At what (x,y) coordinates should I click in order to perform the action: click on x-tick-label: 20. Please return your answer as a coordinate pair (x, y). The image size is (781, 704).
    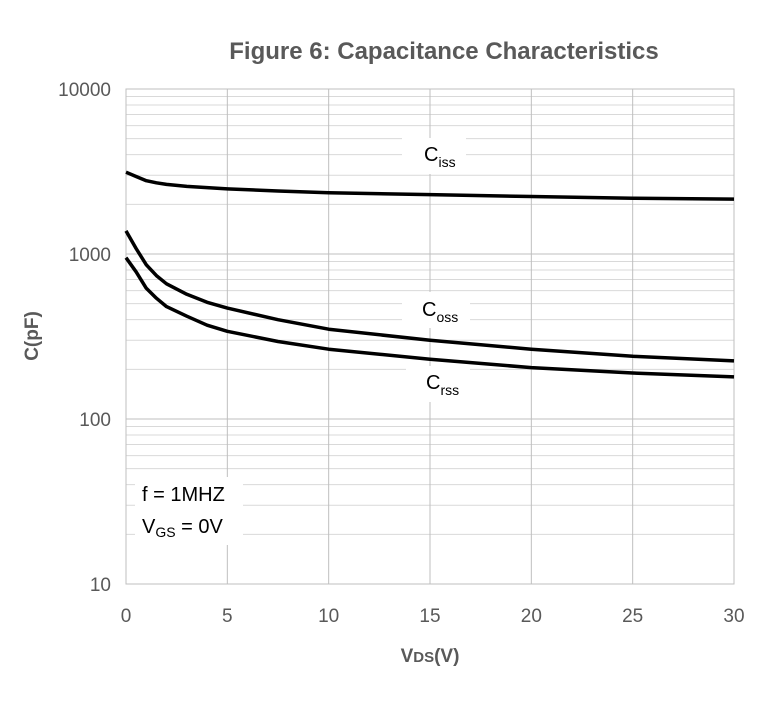
    Looking at the image, I should click on (531, 616).